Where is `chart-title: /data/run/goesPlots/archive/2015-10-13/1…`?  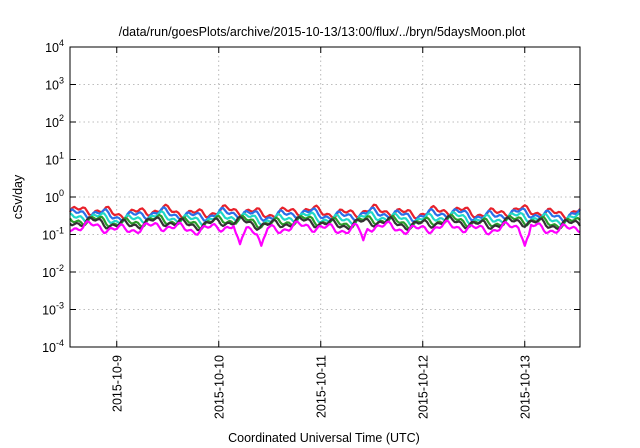 chart-title: /data/run/goesPlots/archive/2015-10-13/1… is located at coordinates (322, 32).